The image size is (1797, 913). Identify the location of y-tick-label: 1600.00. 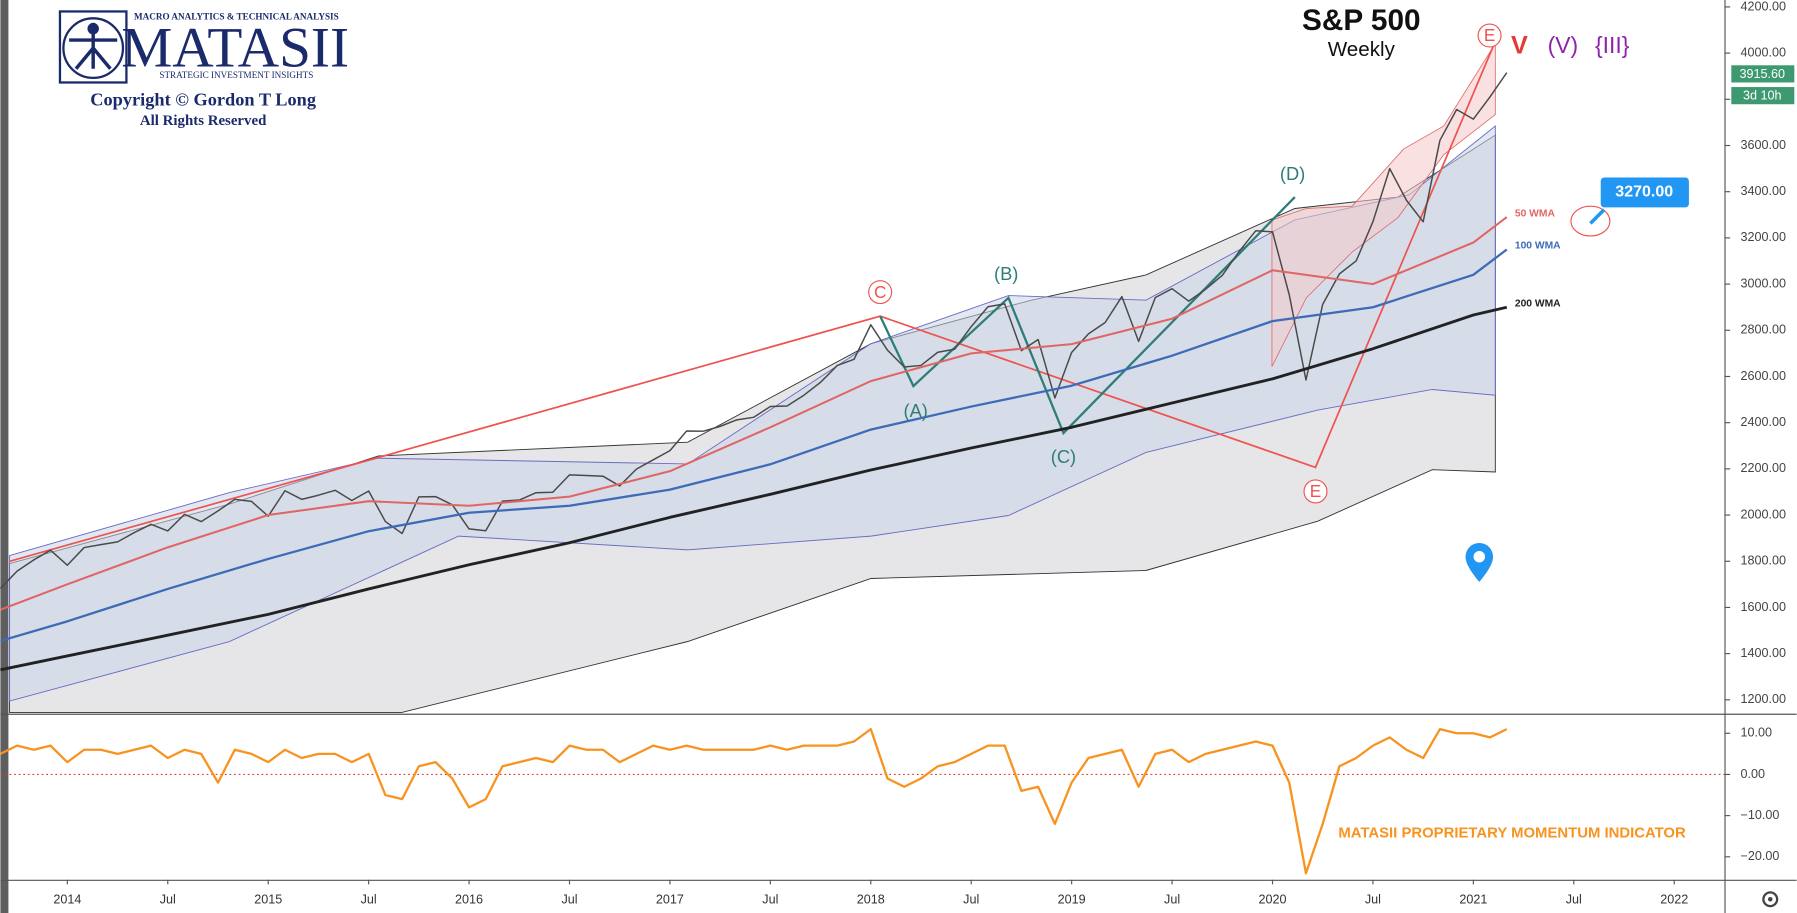
(1763, 607).